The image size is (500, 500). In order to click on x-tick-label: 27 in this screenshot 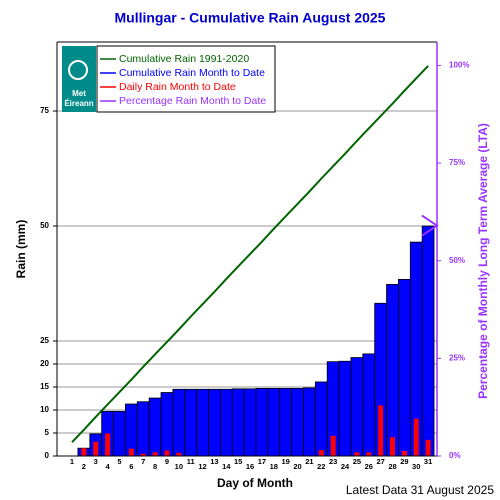, I will do `click(380, 461)`.